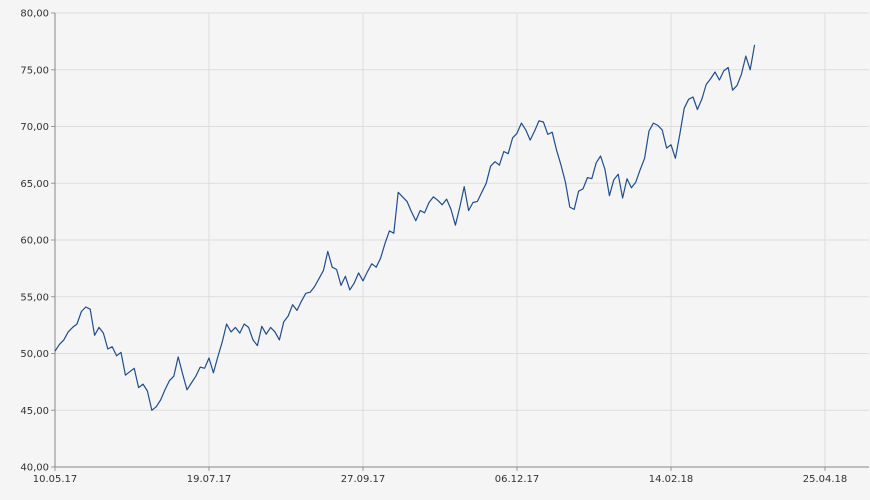 The image size is (870, 500). What do you see at coordinates (34, 184) in the screenshot?
I see `y-tick-label: 65,00` at bounding box center [34, 184].